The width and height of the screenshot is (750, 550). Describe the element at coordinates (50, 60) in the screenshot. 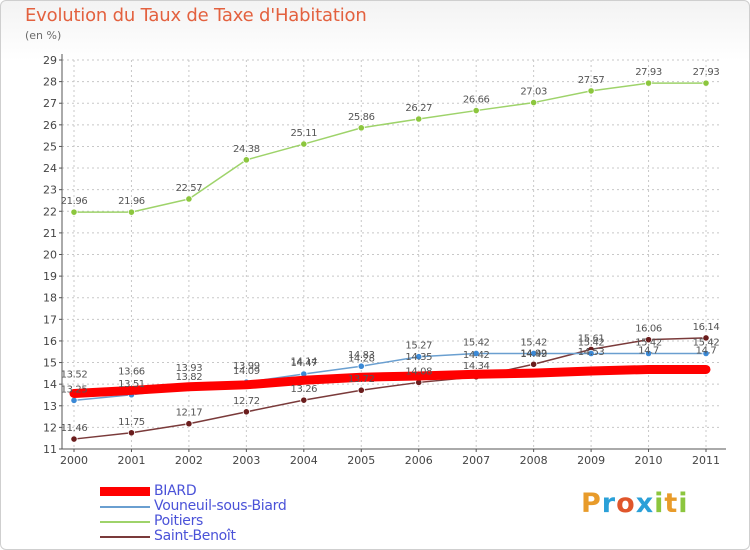

I see `y-tick-label: 29` at that location.